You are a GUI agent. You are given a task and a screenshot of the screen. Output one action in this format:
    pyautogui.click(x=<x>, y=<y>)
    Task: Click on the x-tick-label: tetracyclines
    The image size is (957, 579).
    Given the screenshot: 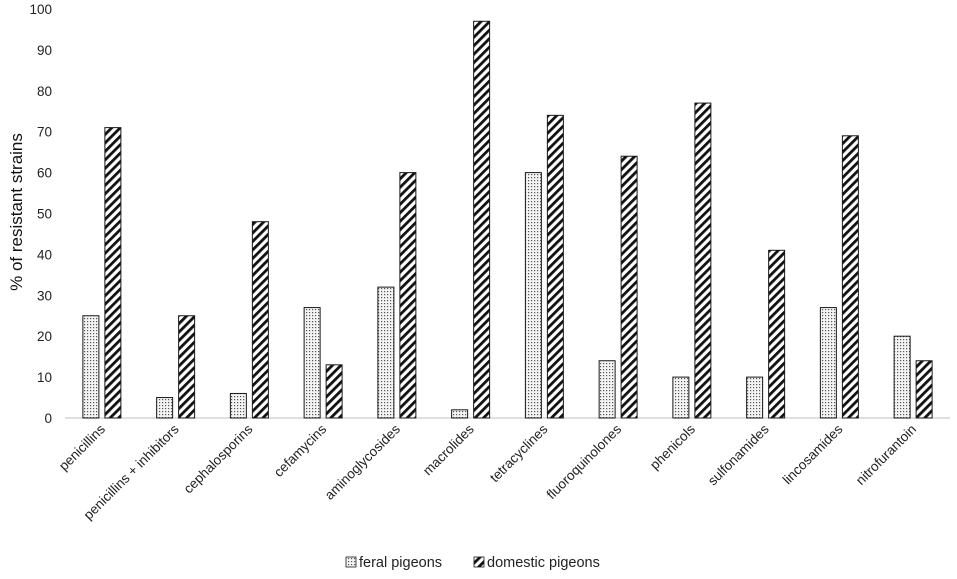 What is the action you would take?
    pyautogui.click(x=519, y=453)
    